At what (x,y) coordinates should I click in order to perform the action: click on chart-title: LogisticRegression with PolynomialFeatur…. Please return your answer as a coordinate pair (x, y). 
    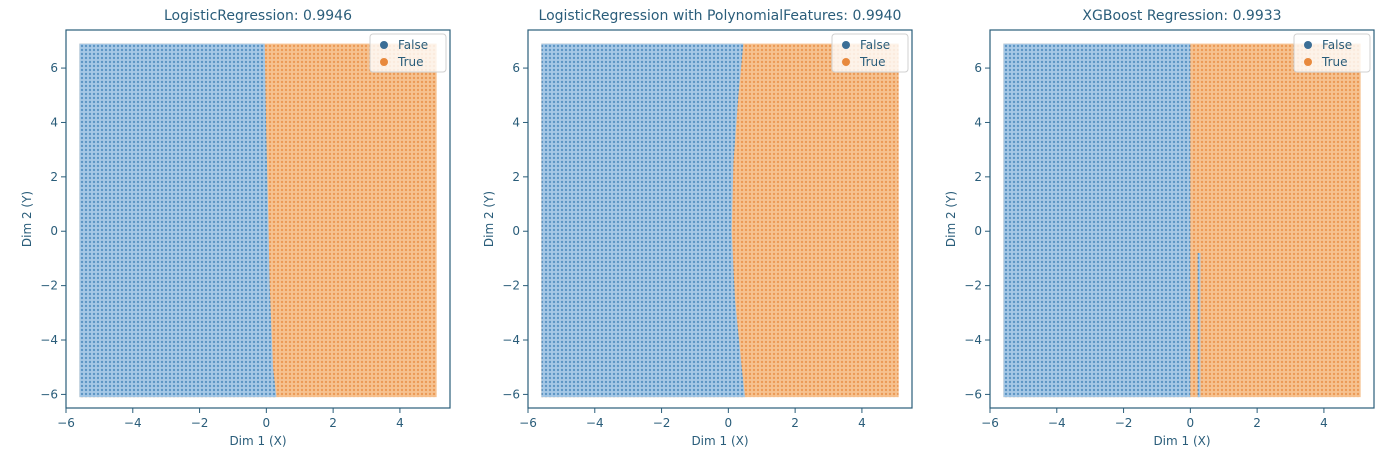
    Looking at the image, I should click on (720, 16).